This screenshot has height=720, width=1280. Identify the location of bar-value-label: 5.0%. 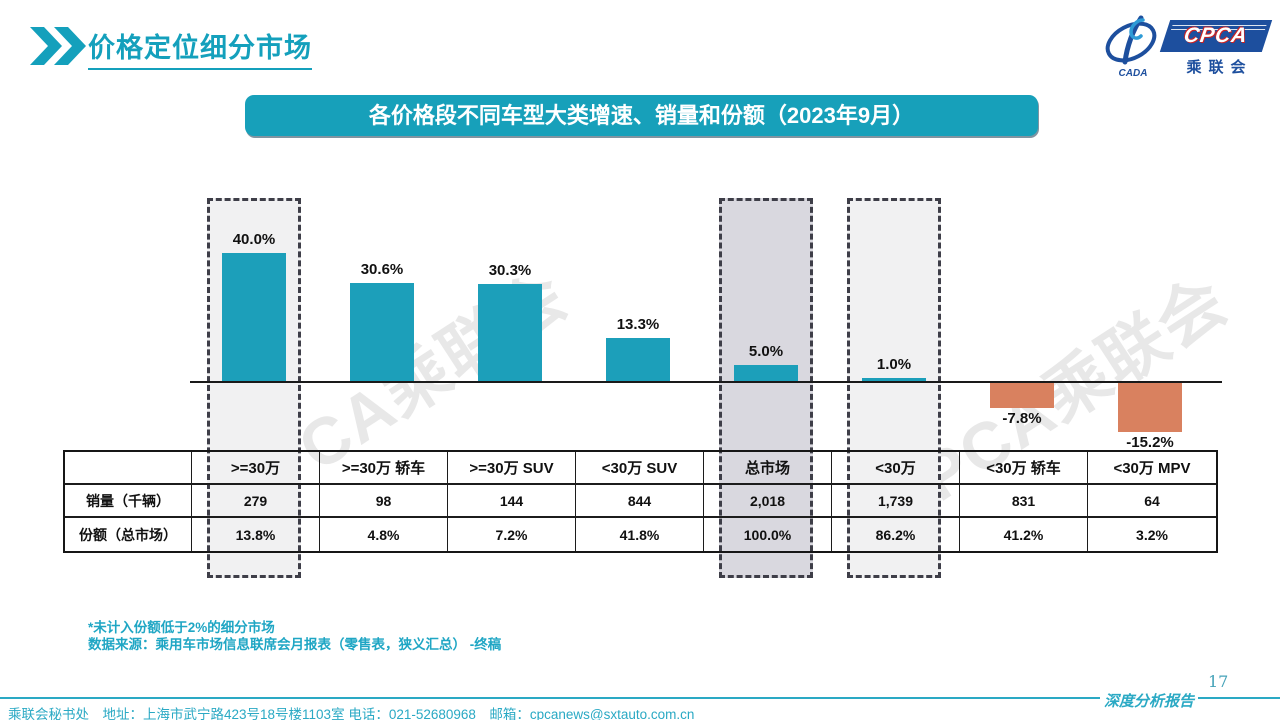
(766, 351).